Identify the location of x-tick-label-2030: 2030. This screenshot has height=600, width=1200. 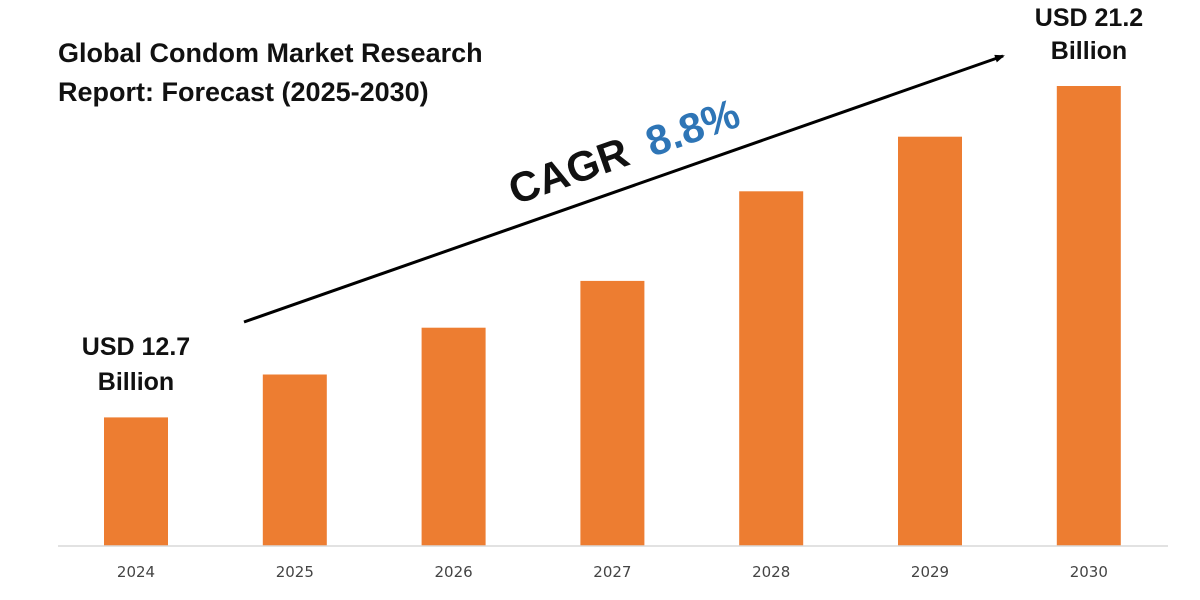
(1089, 572).